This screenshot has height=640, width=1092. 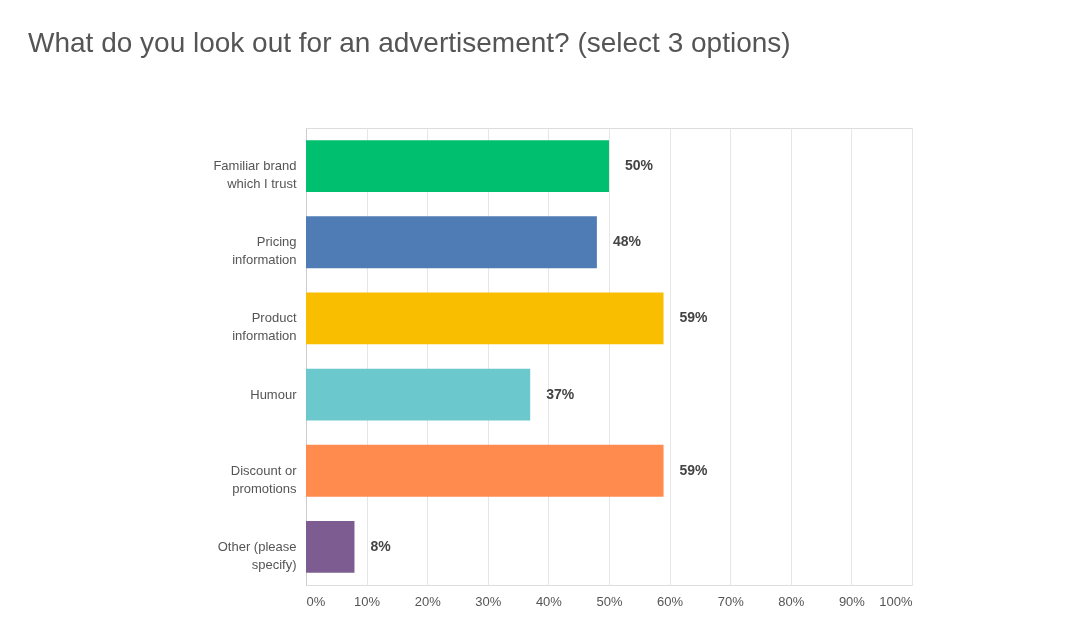 What do you see at coordinates (852, 601) in the screenshot?
I see `x-tick-label: 90%` at bounding box center [852, 601].